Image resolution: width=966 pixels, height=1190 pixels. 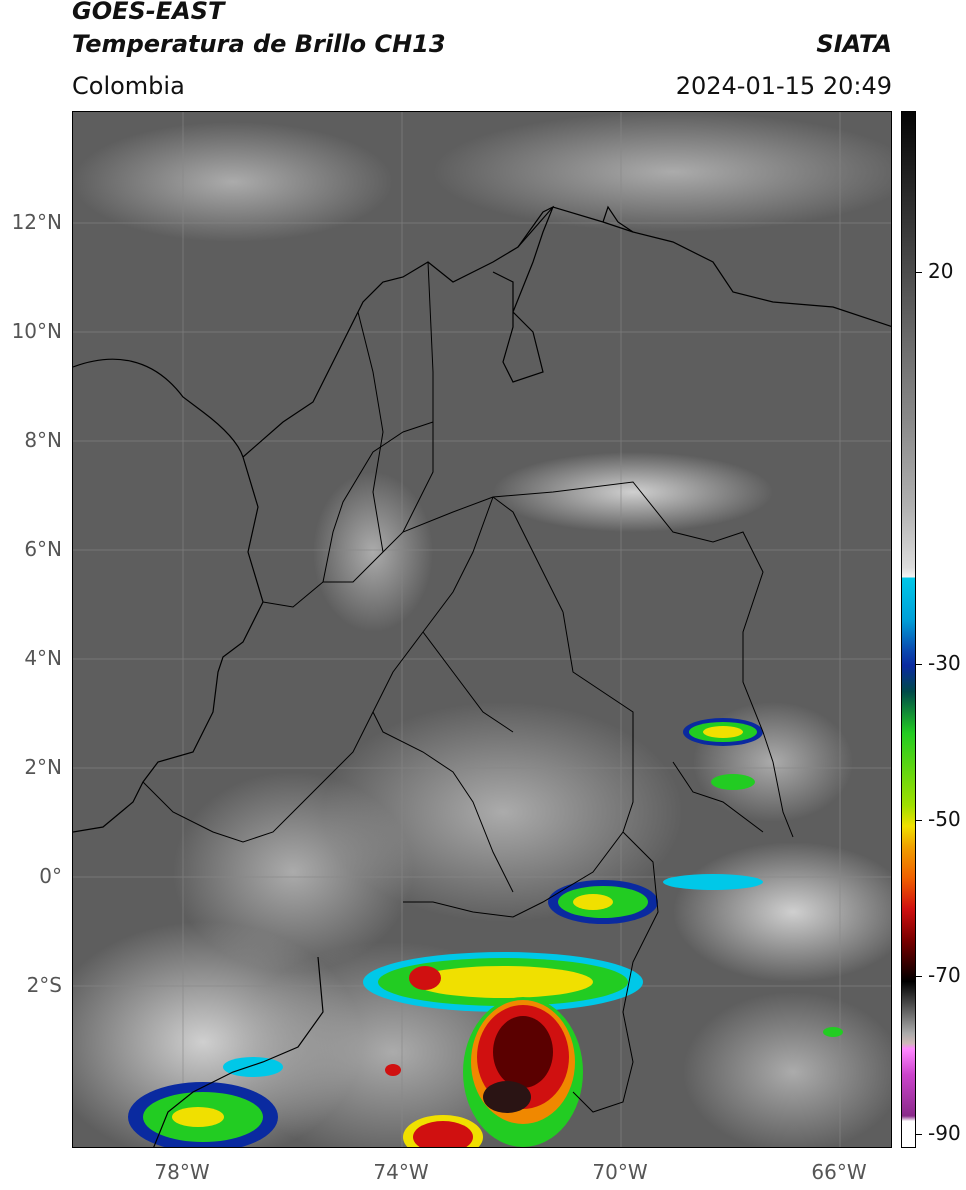 I want to click on lat-label-12n: 12°N, so click(x=36, y=222).